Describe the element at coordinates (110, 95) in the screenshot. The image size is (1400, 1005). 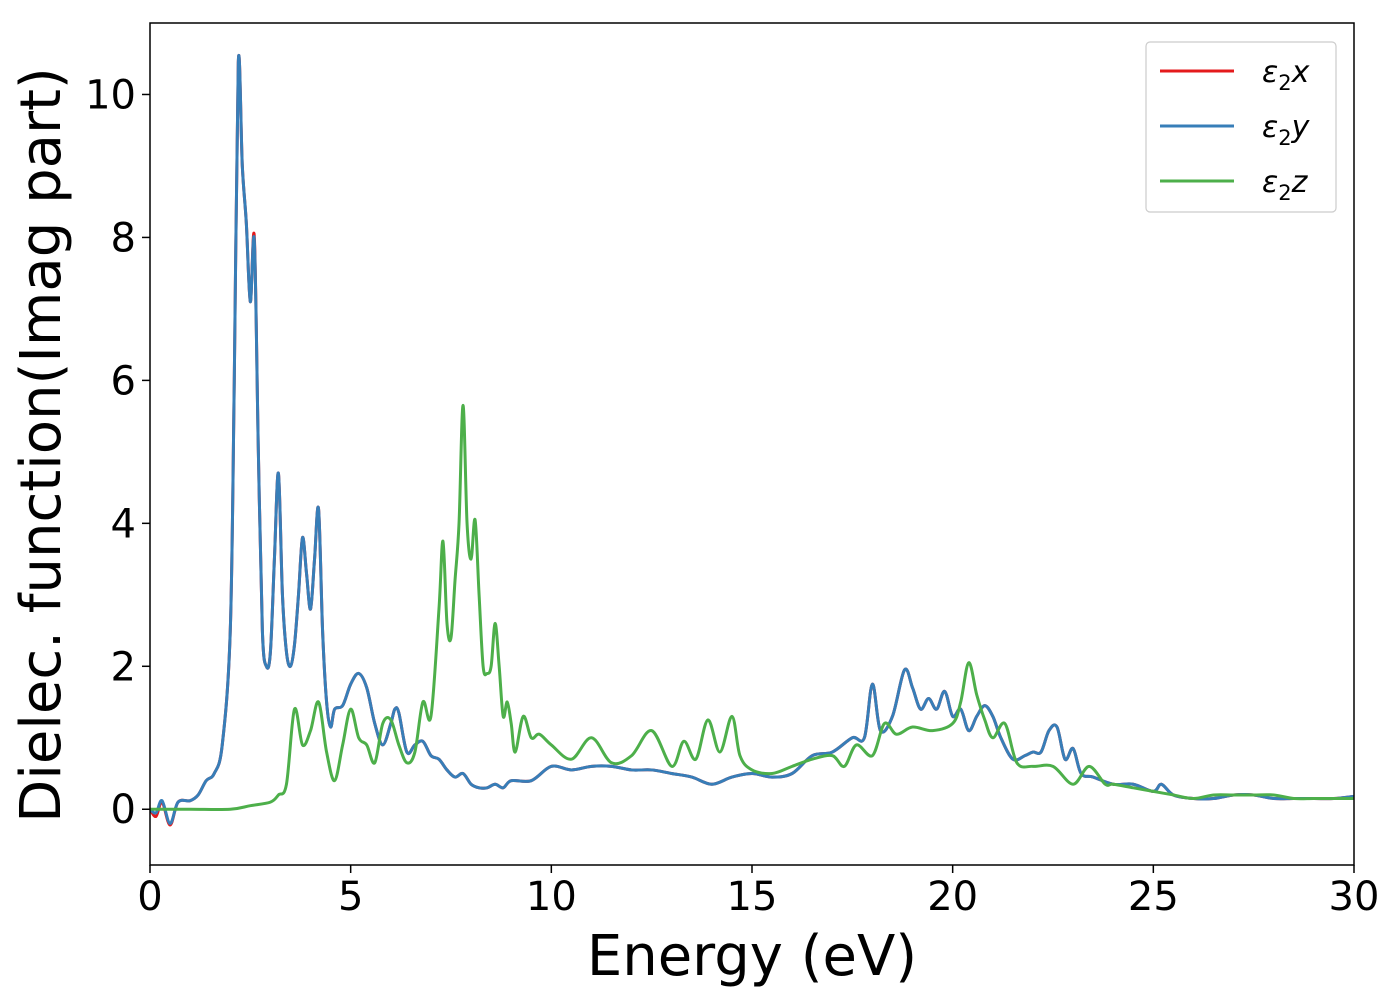
I see `y-tick-label: 10` at that location.